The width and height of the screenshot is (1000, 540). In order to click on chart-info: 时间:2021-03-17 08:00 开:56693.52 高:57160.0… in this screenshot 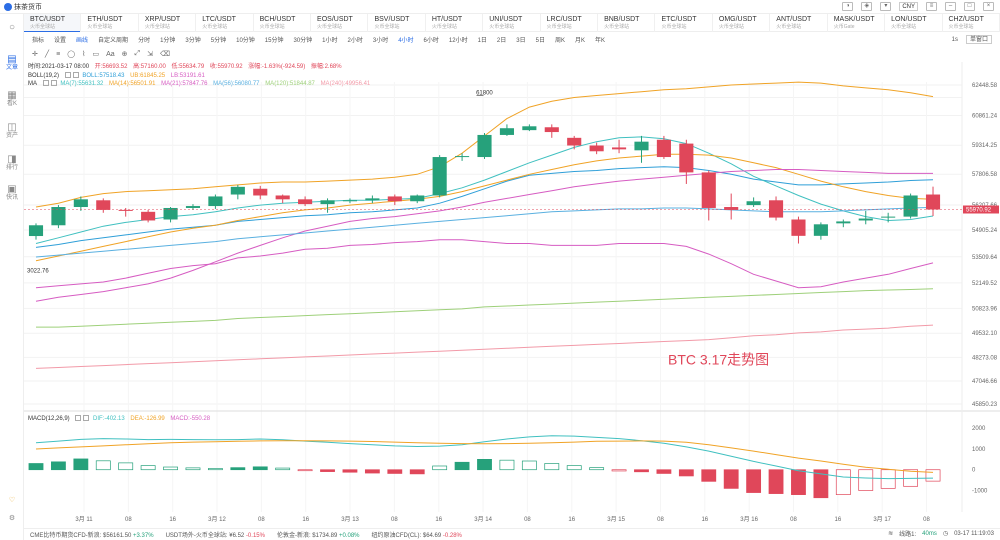, I will do `click(201, 76)`.